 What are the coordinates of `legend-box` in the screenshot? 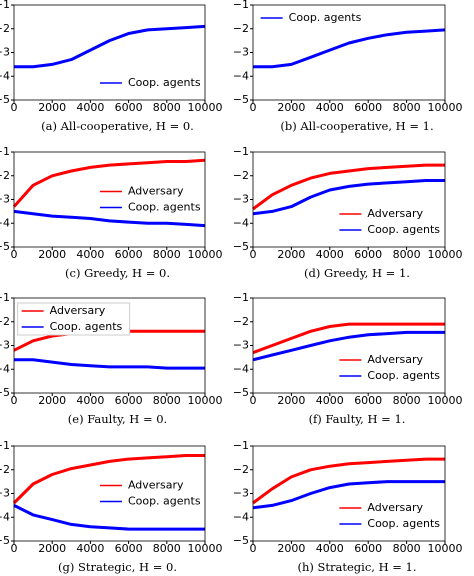 It's located at (74, 319).